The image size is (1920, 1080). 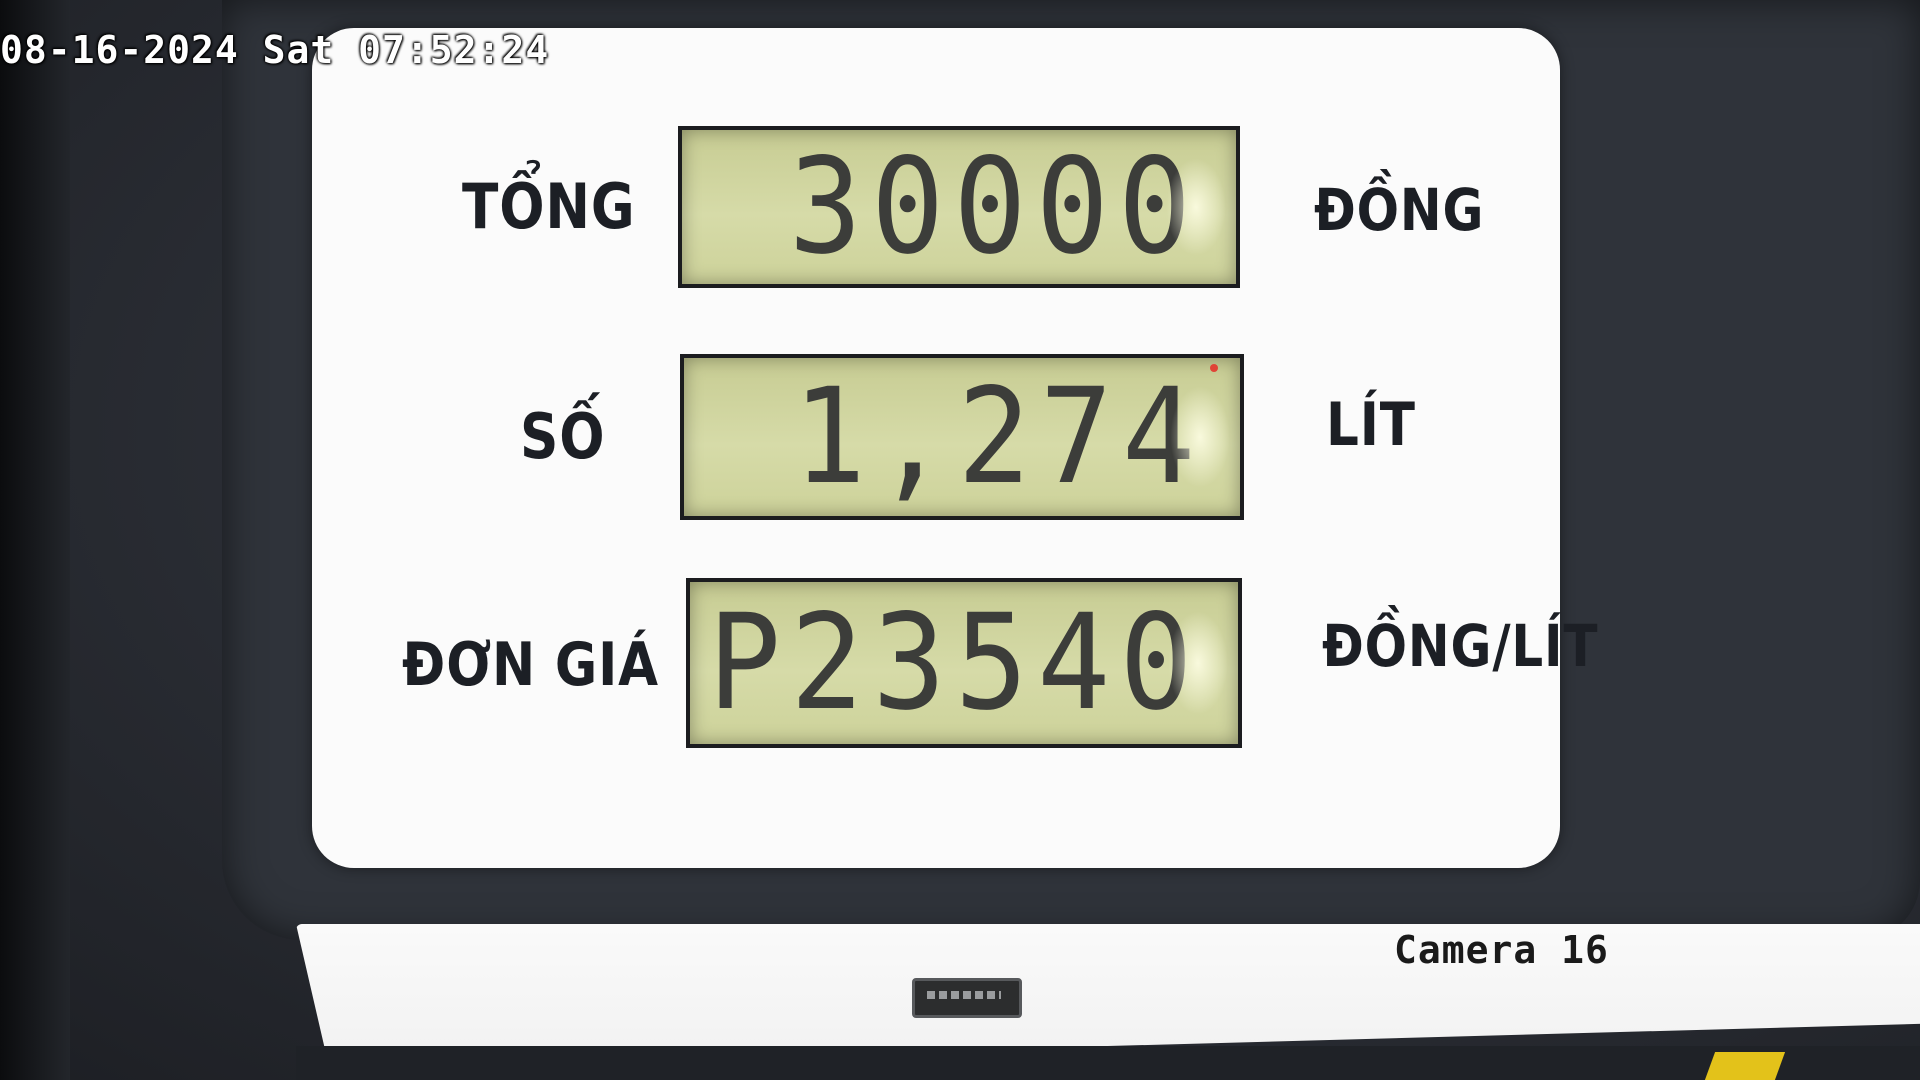 What do you see at coordinates (1399, 210) in the screenshot?
I see `total-unit-label: ĐỒNG` at bounding box center [1399, 210].